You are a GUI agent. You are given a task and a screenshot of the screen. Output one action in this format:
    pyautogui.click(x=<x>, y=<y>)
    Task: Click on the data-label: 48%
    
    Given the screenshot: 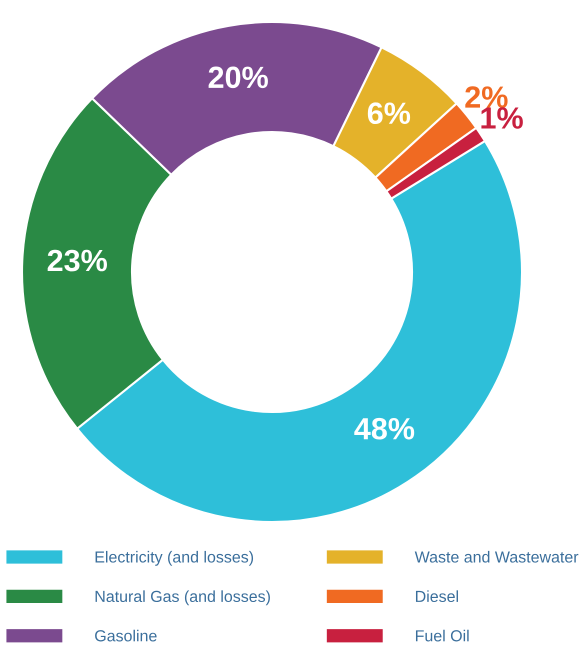 What is the action you would take?
    pyautogui.click(x=384, y=429)
    